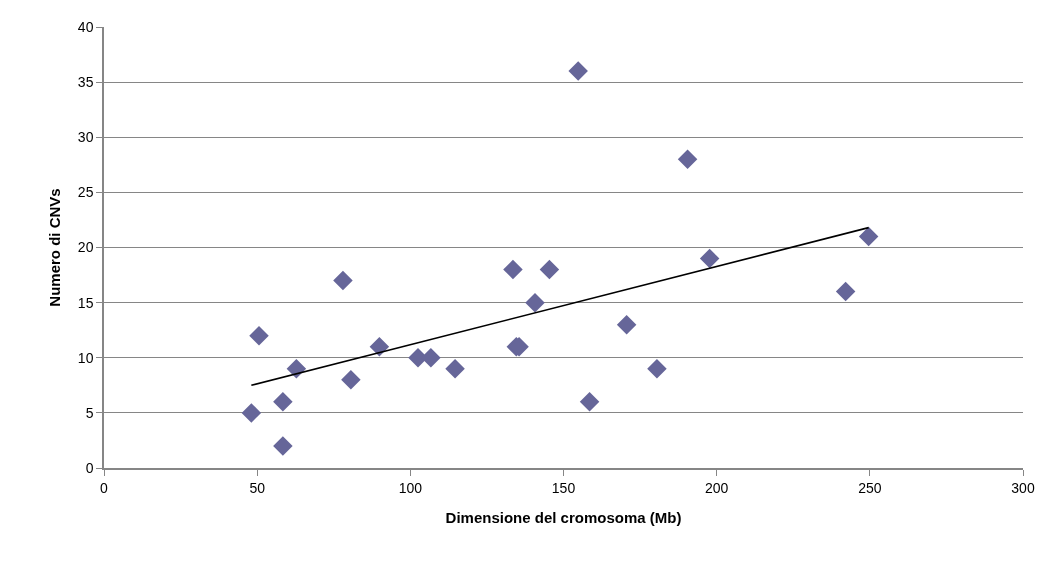  I want to click on y-tick-label: 40, so click(85, 26).